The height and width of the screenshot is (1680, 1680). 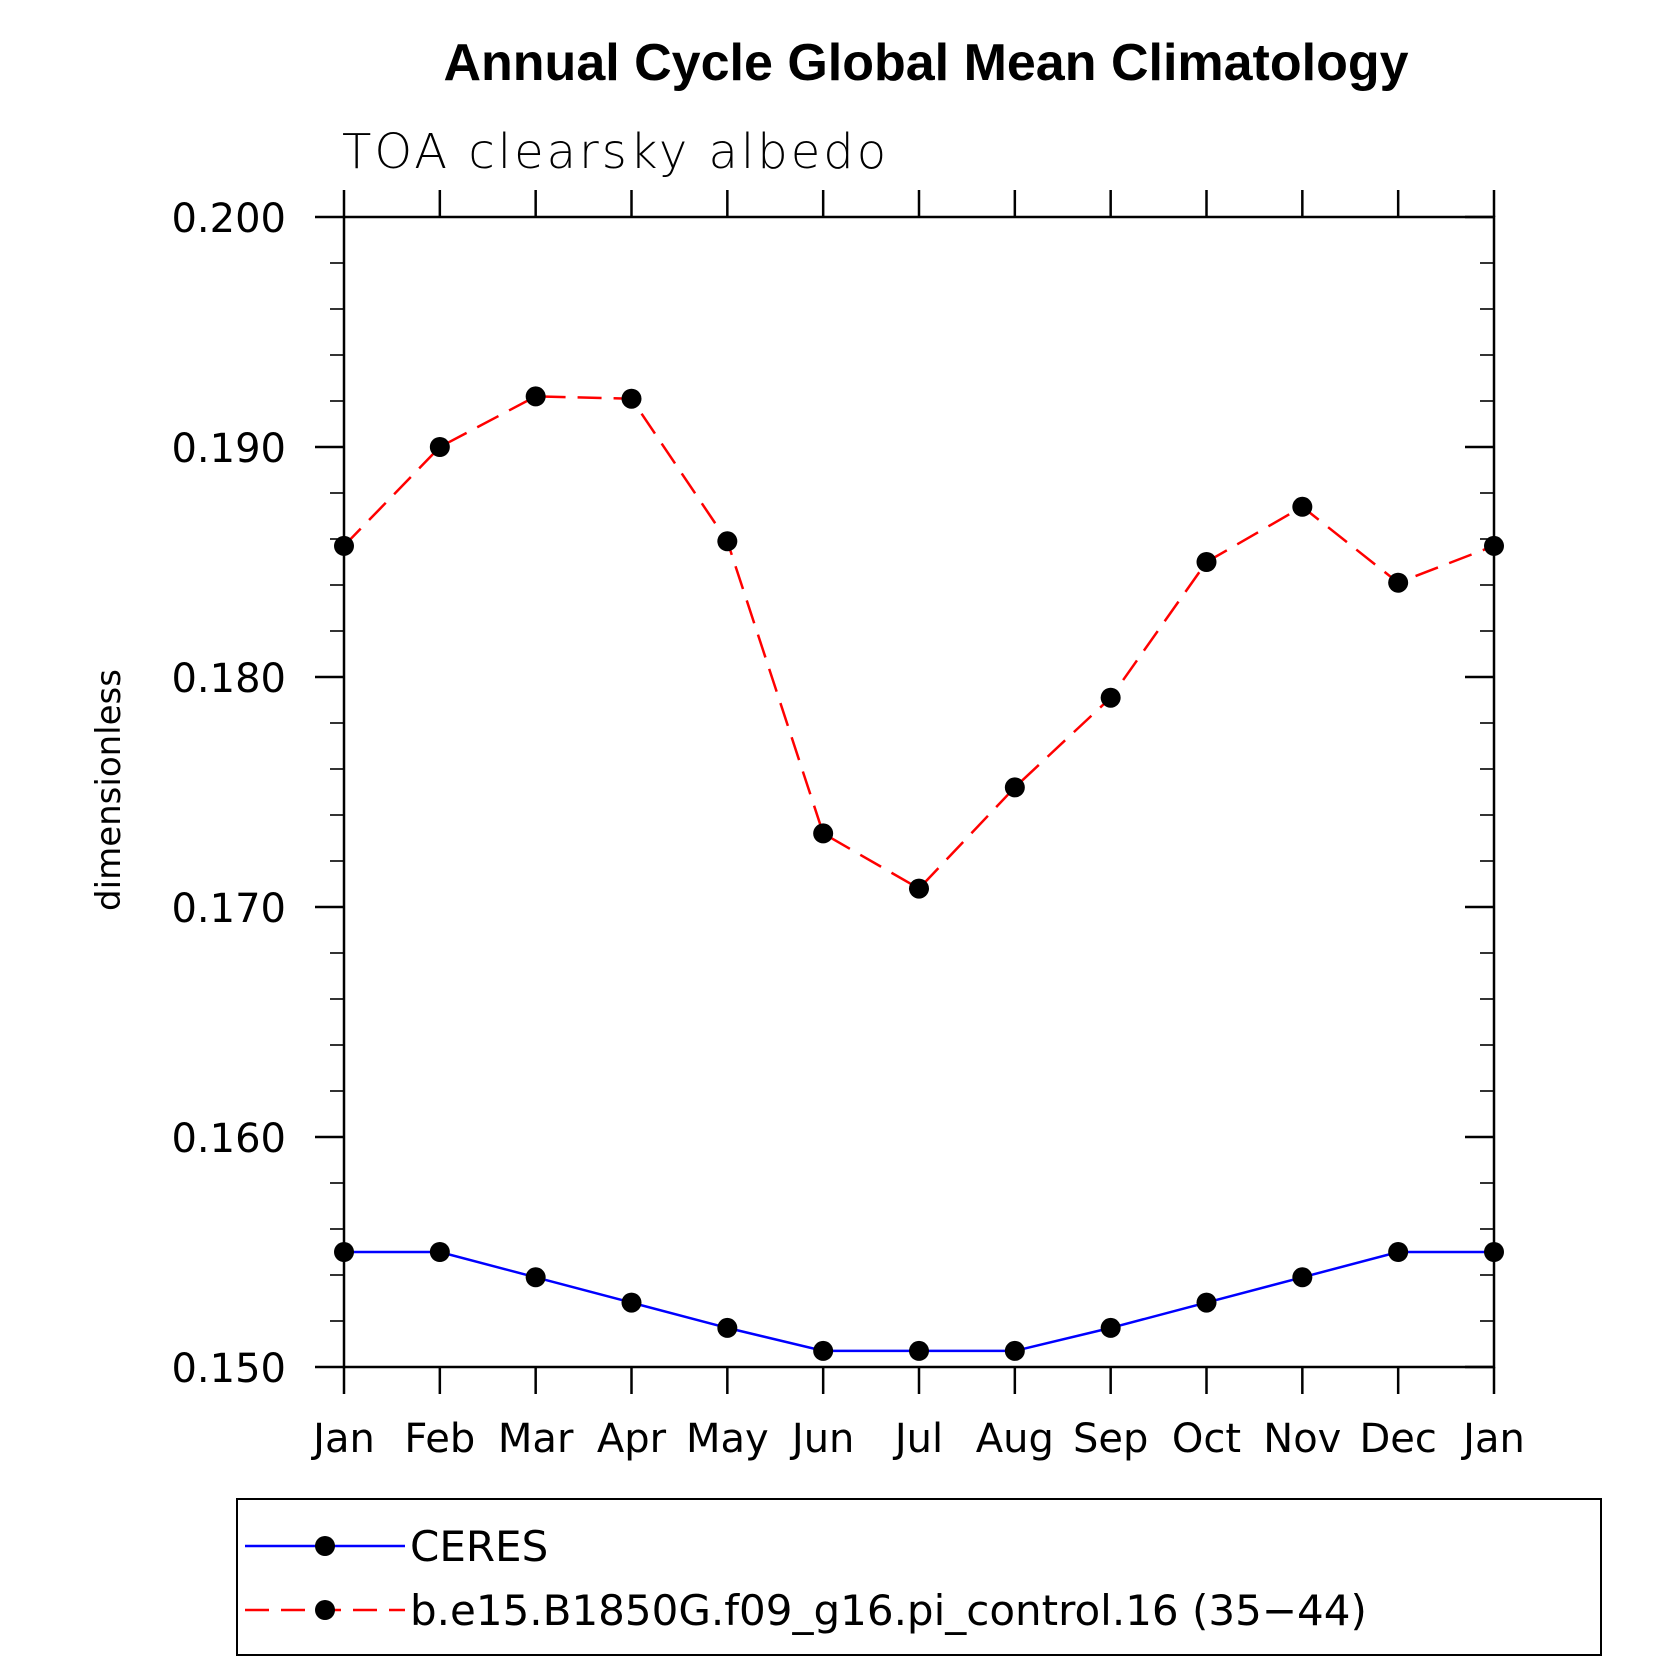 What do you see at coordinates (925, 63) in the screenshot?
I see `chart-title: Annual Cycle Global Mean Climatology` at bounding box center [925, 63].